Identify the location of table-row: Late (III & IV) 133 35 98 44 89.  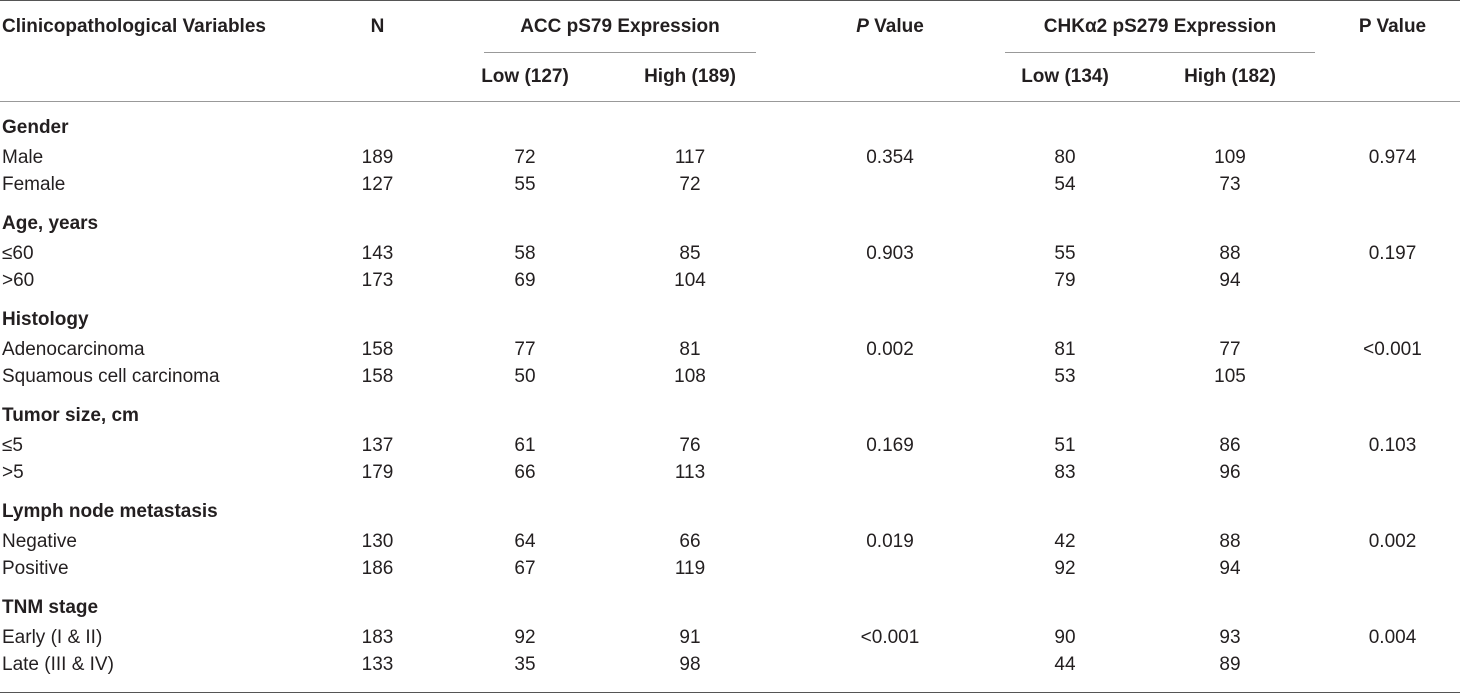
(730, 672).